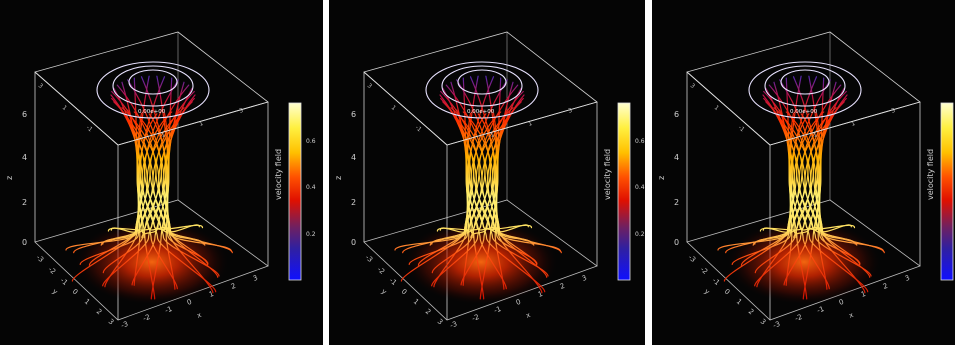 The height and width of the screenshot is (345, 955). What do you see at coordinates (152, 112) in the screenshot?
I see `contour-label: 0.00e+00` at bounding box center [152, 112].